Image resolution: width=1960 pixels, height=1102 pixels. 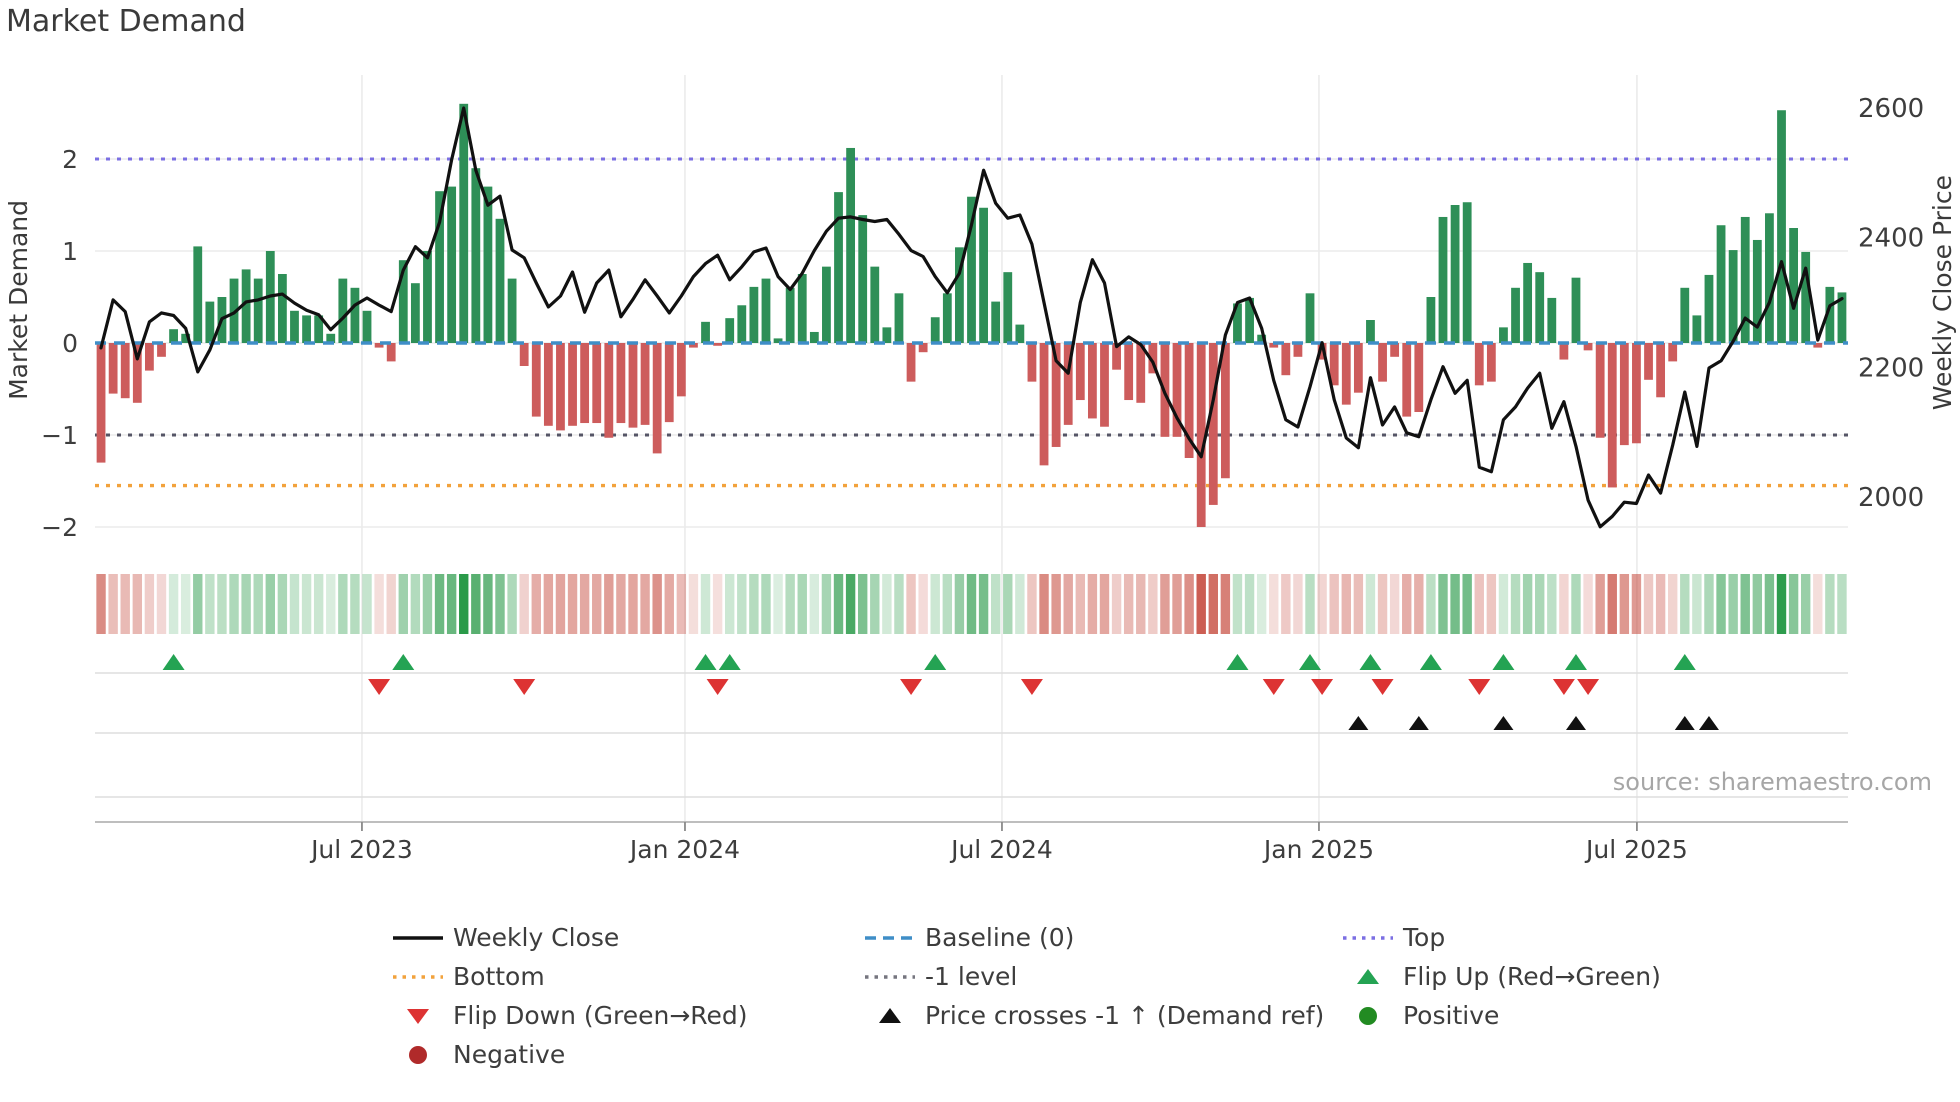 I want to click on legend-item-label: Flip Up (Red→Green), so click(x=1532, y=976).